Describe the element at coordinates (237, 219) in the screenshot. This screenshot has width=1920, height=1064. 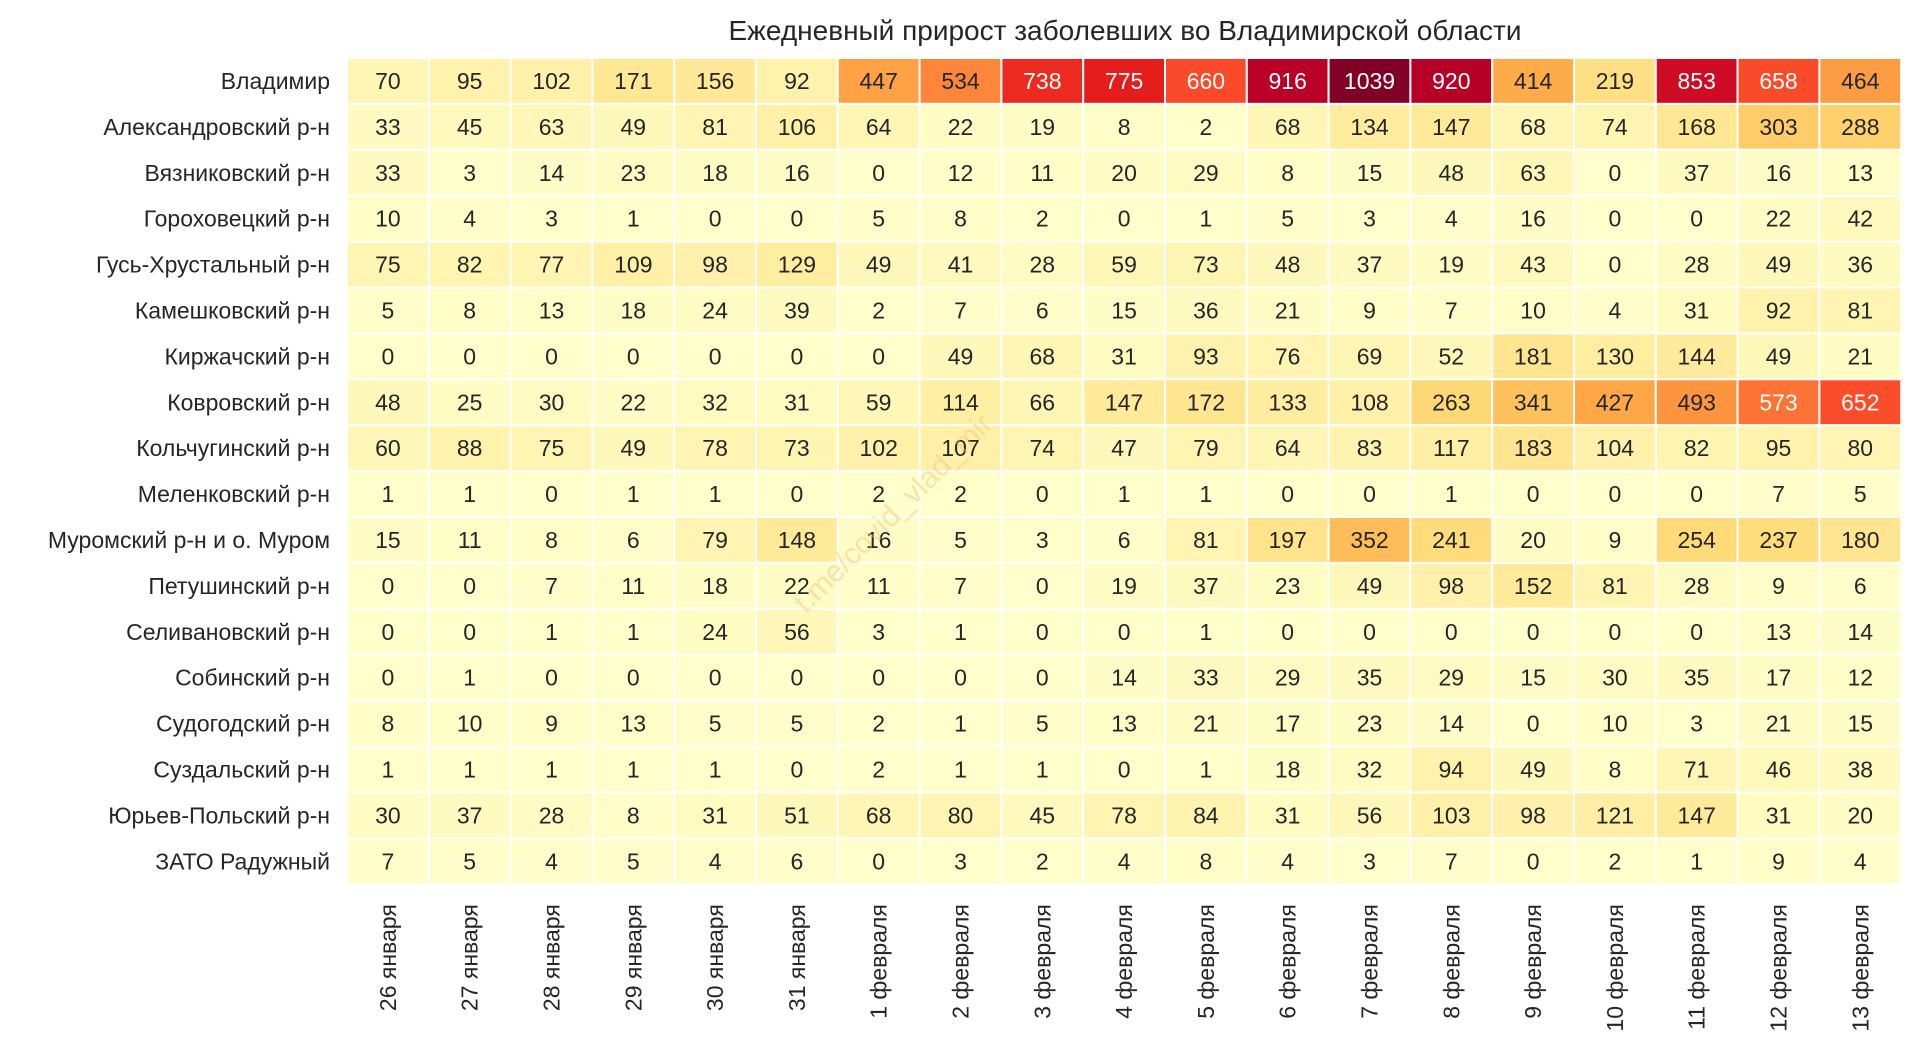
I see `row-label: Гороховецкий р-н` at that location.